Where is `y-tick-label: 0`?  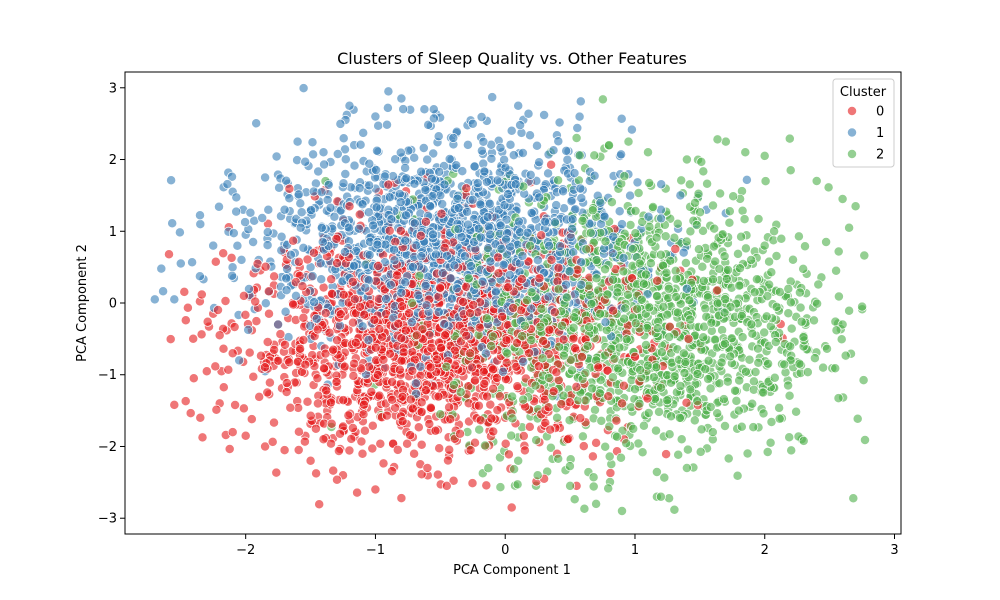
y-tick-label: 0 is located at coordinates (113, 304).